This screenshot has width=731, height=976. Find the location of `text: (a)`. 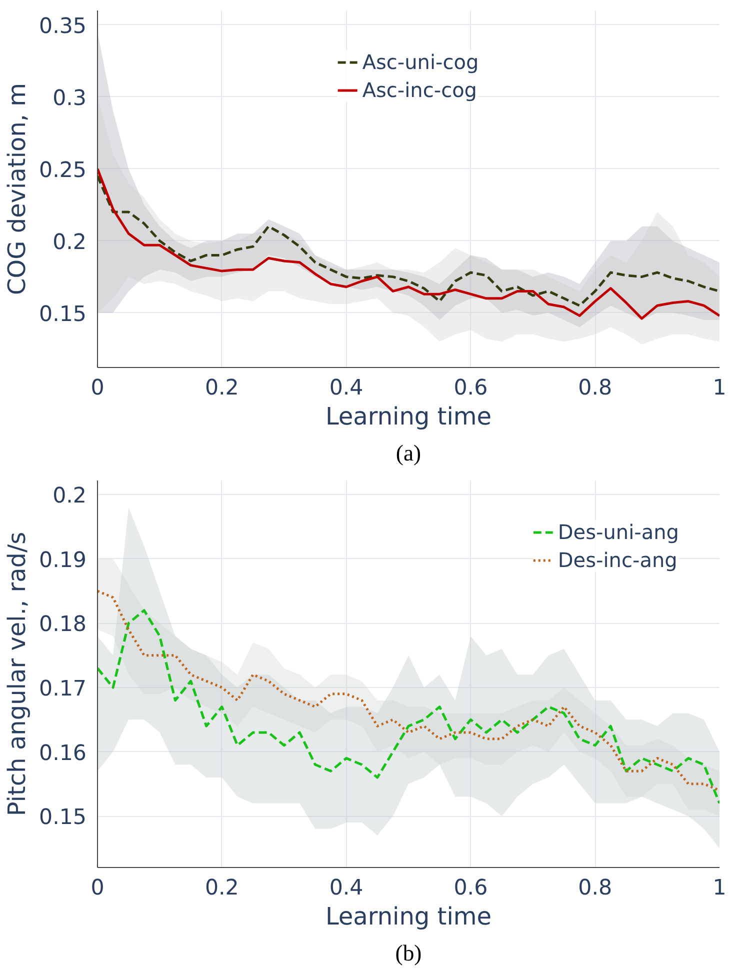

text: (a) is located at coordinates (409, 453).